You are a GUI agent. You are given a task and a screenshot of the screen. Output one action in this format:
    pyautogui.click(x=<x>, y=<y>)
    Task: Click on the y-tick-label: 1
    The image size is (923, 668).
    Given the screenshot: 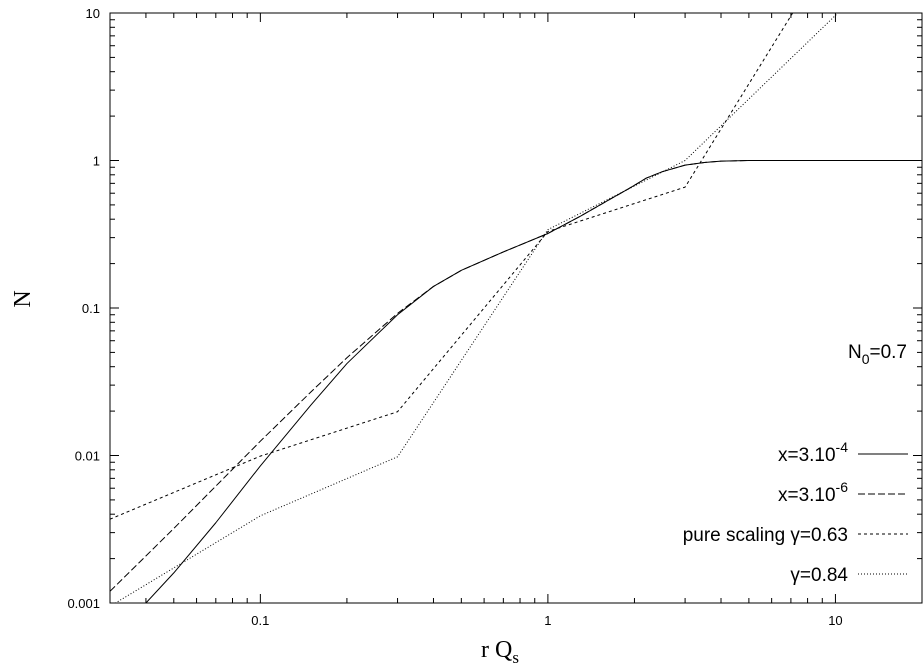 What is the action you would take?
    pyautogui.click(x=96, y=161)
    